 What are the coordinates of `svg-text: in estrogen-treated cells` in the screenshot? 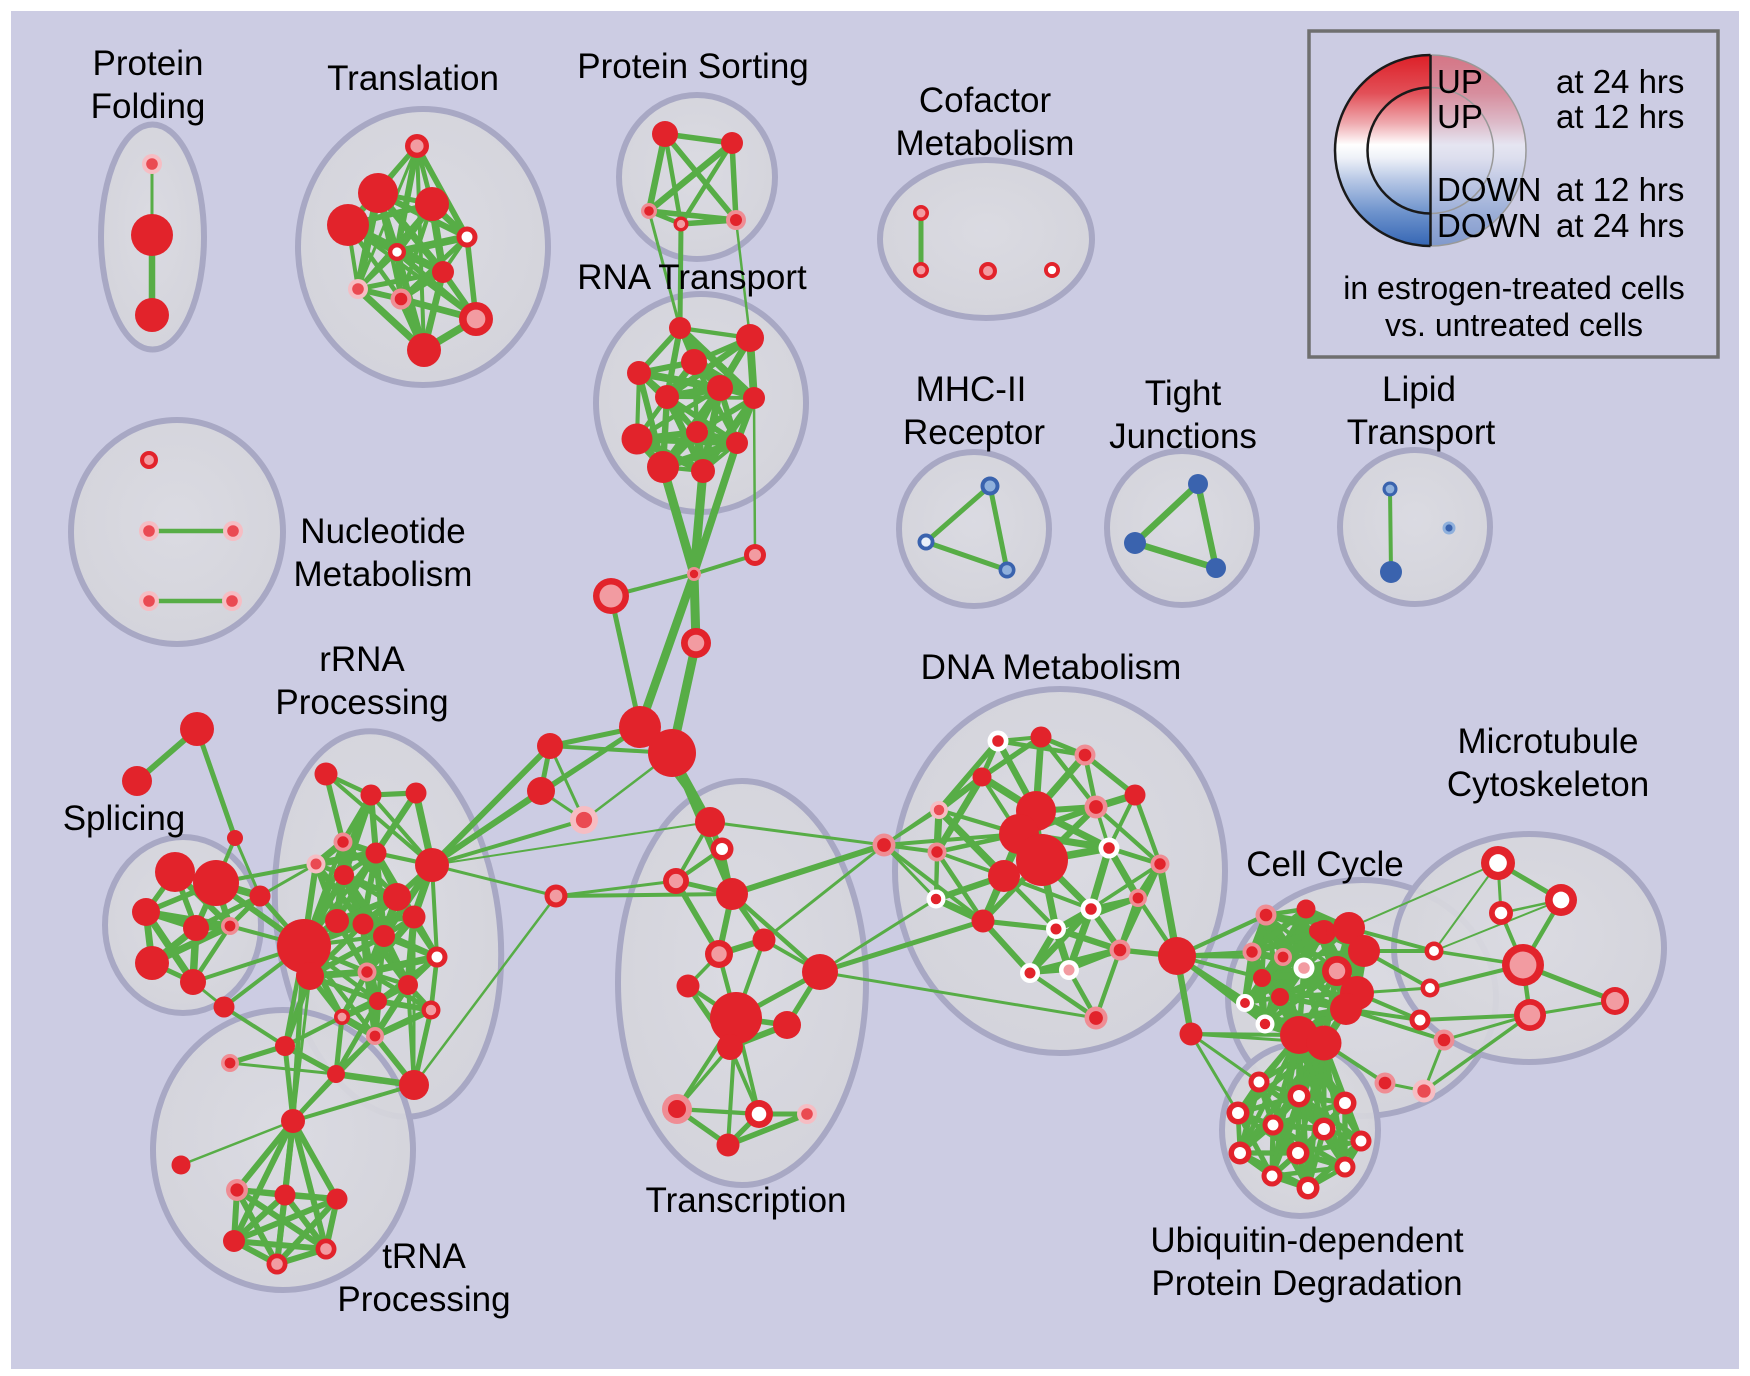 It's located at (1514, 288).